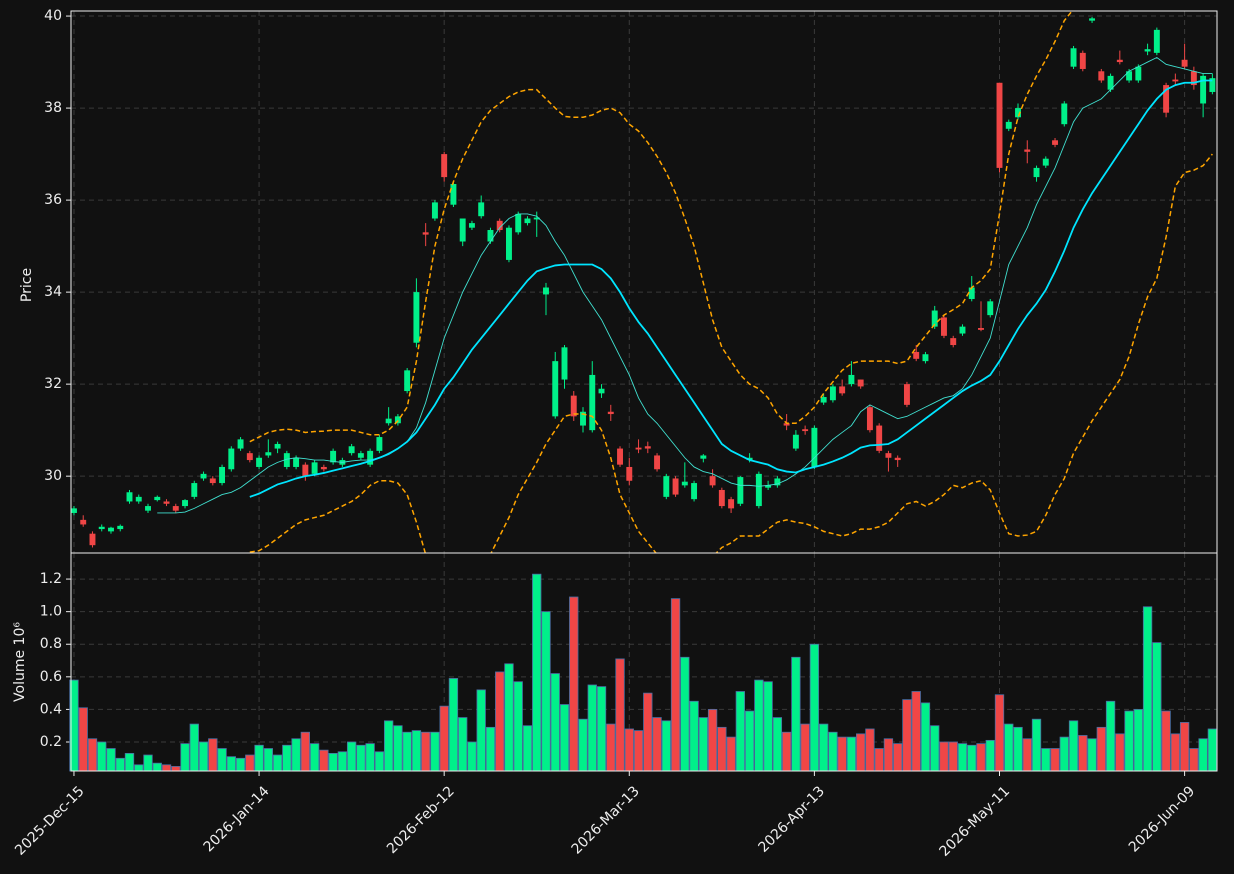  What do you see at coordinates (53, 16) in the screenshot?
I see `y-tick-label: 40` at bounding box center [53, 16].